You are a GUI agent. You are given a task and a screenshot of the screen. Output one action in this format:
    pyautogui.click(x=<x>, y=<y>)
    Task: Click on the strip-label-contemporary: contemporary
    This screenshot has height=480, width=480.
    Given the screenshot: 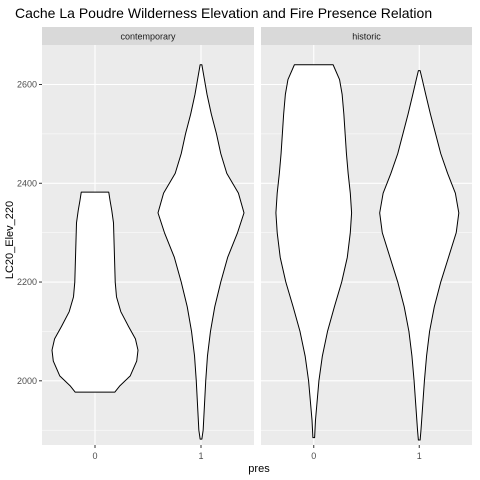 What is the action you would take?
    pyautogui.click(x=148, y=37)
    